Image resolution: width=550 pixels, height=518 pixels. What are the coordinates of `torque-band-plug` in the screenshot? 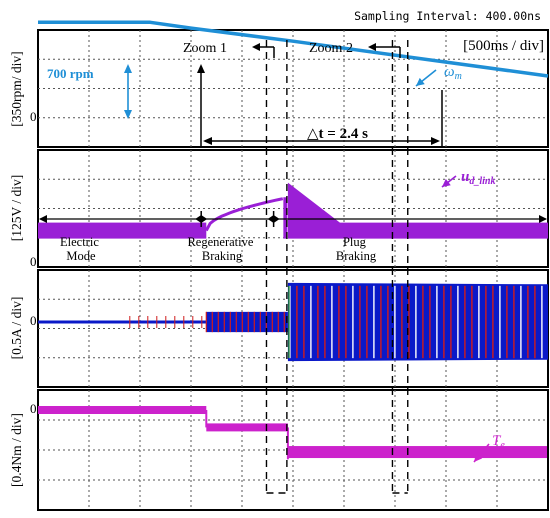 It's located at (417, 452).